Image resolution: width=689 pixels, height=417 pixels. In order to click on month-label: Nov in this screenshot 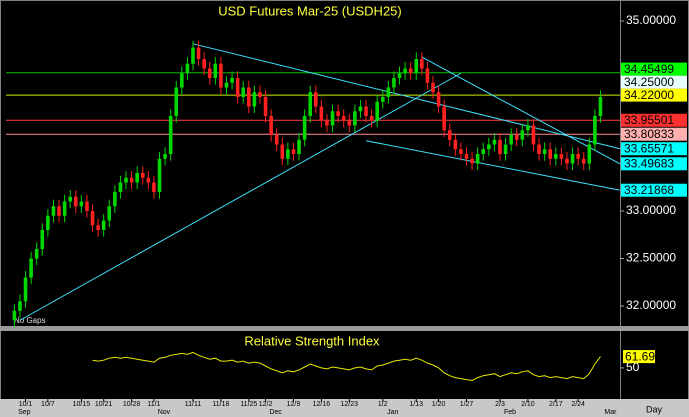, I will do `click(164, 412)`.